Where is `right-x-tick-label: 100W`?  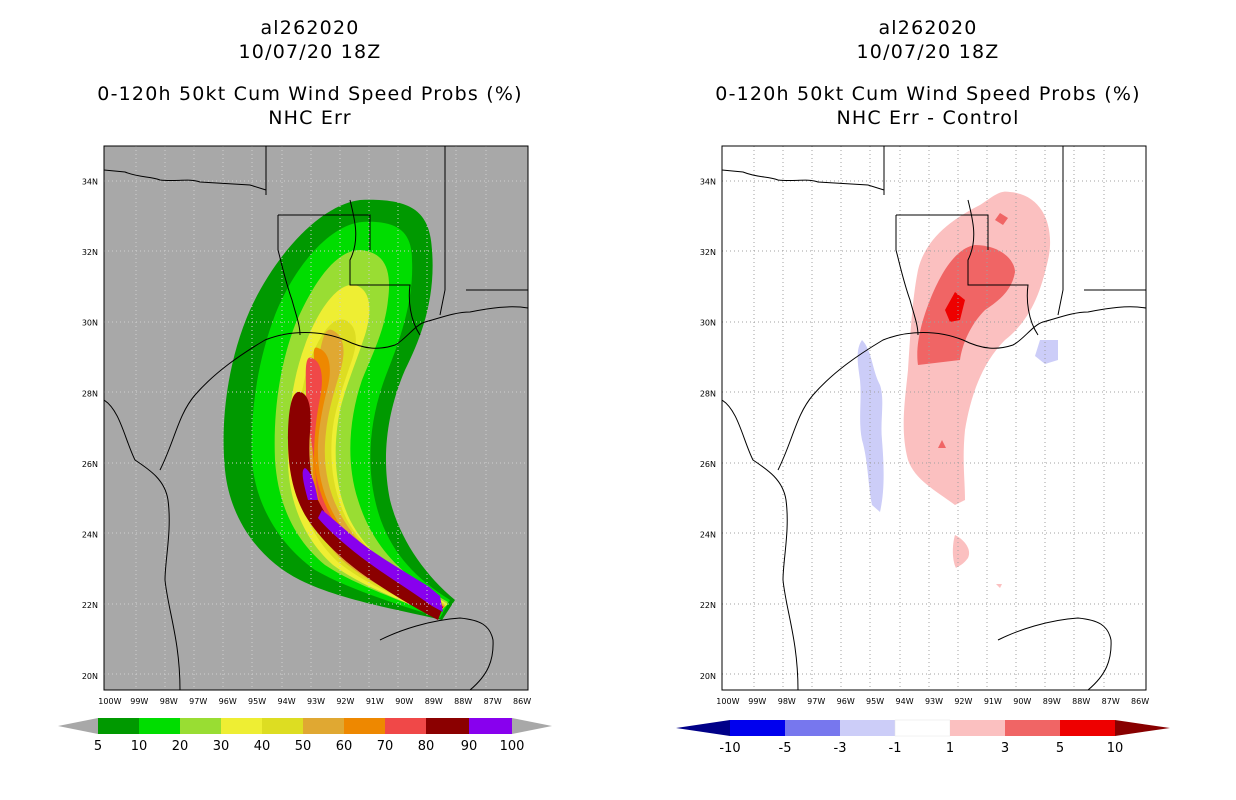
right-x-tick-label: 100W is located at coordinates (727, 701).